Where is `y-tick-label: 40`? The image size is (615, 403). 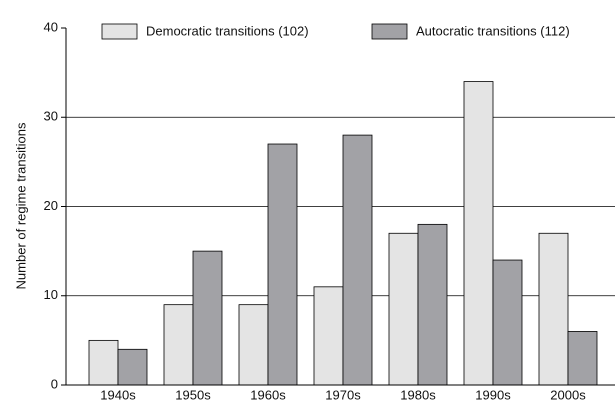 y-tick-label: 40 is located at coordinates (51, 26).